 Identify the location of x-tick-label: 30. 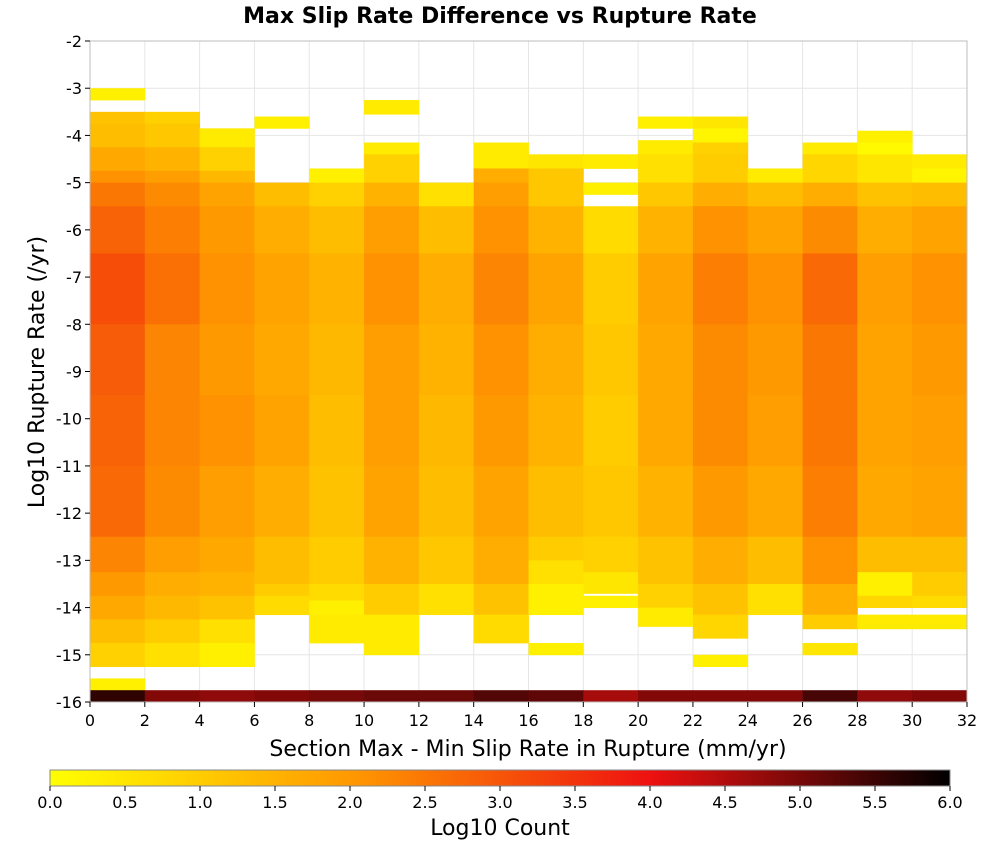
(912, 720).